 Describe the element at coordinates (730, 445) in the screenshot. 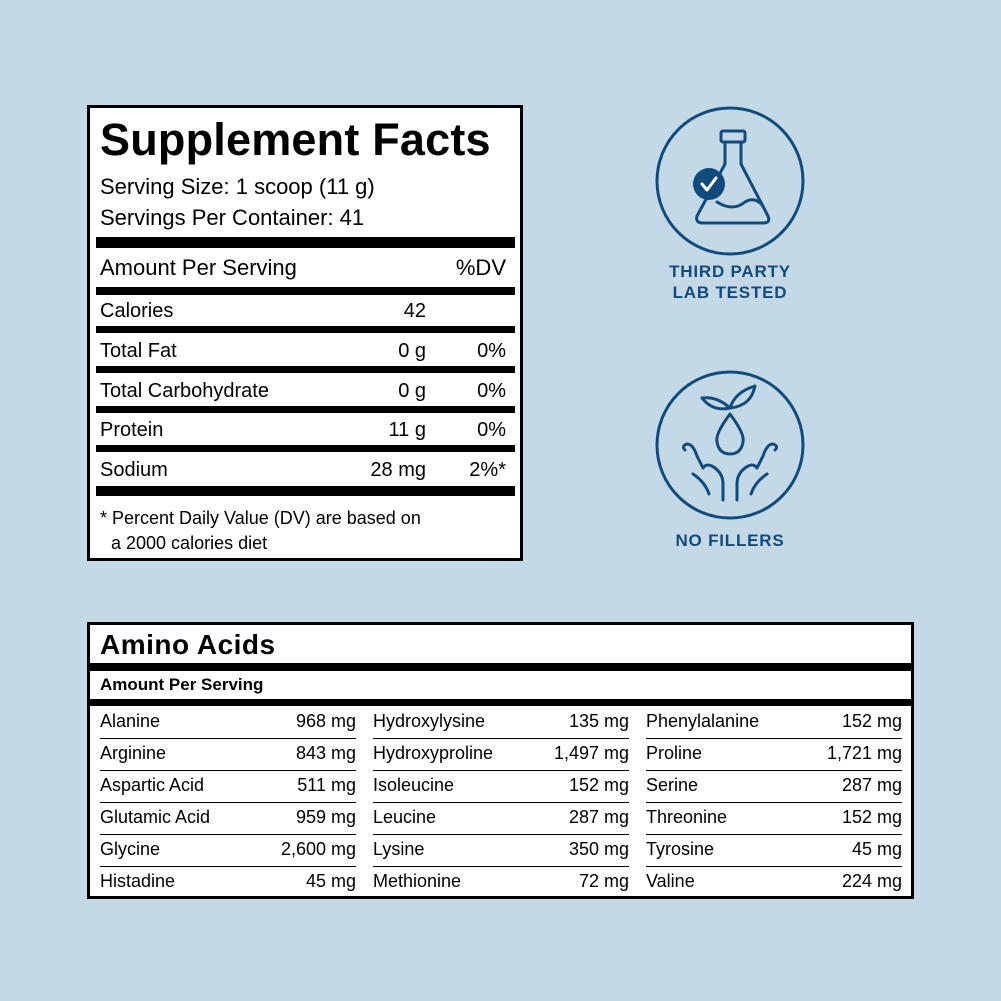

I see `hands-drop-leaf-icon` at that location.